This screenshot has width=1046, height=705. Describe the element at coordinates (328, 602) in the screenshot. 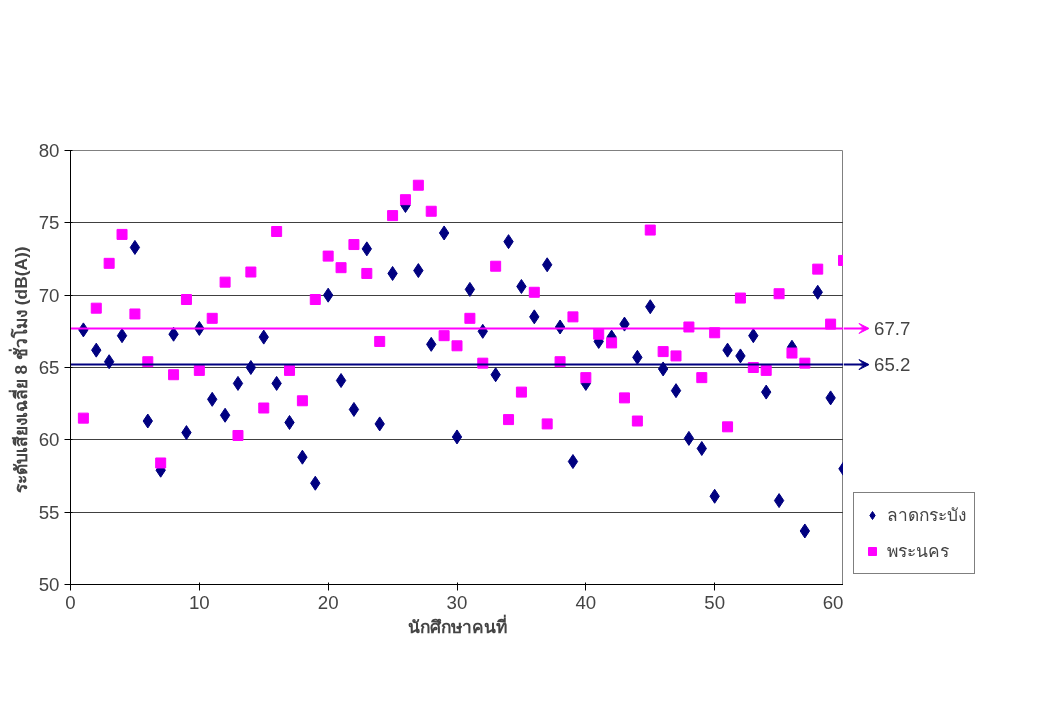

I see `x-tick-label: 20` at that location.